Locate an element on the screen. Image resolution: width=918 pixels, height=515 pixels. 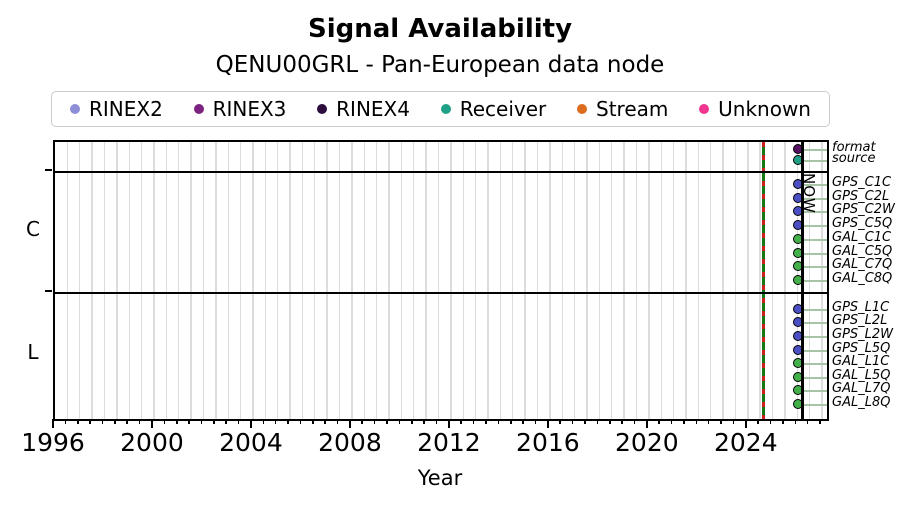
availability-line-GPS_C1C is located at coordinates (812, 185).